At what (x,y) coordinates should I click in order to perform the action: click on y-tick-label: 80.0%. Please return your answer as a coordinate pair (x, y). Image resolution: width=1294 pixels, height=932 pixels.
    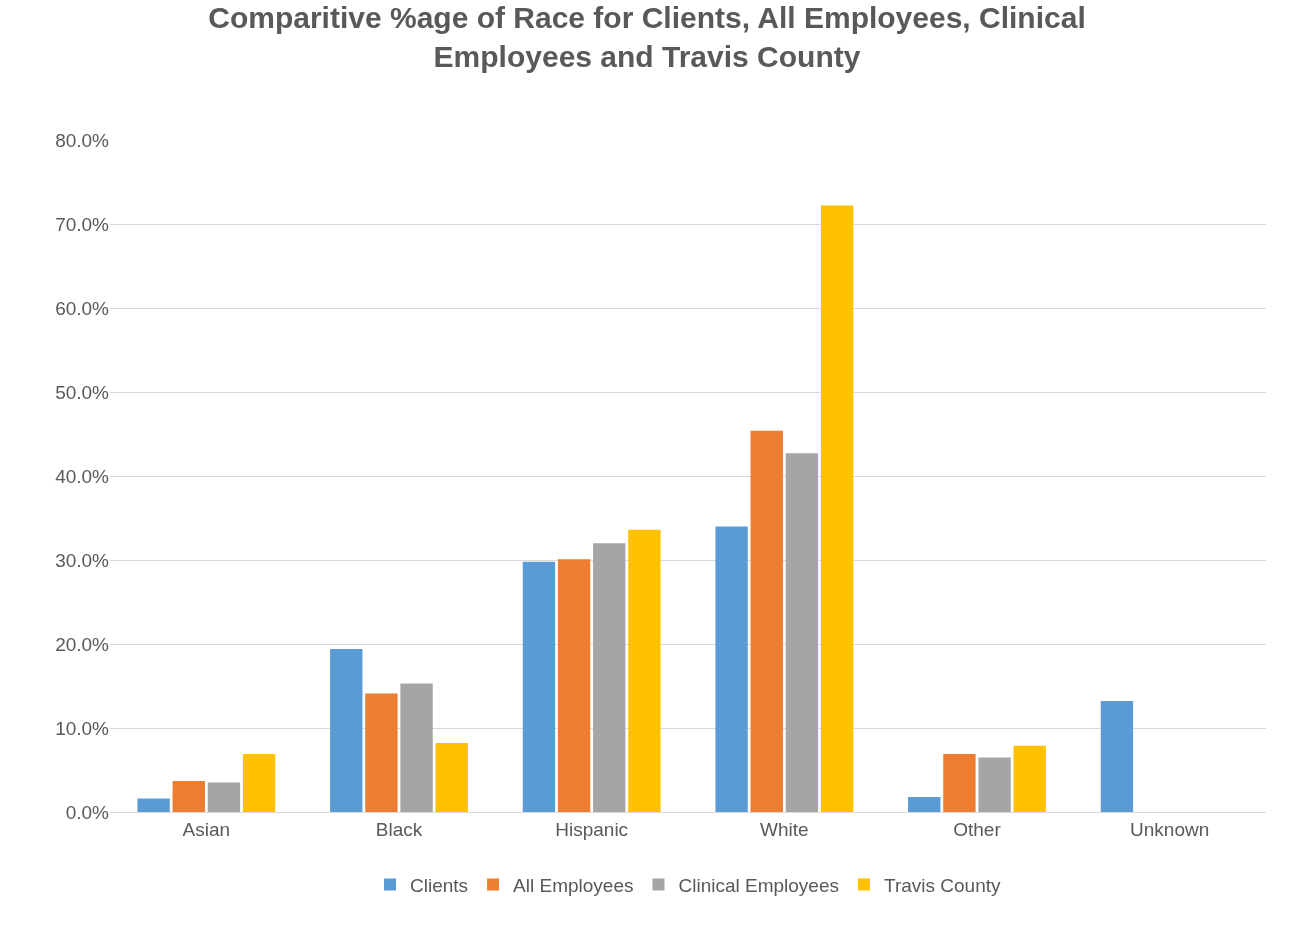
    Looking at the image, I should click on (82, 140).